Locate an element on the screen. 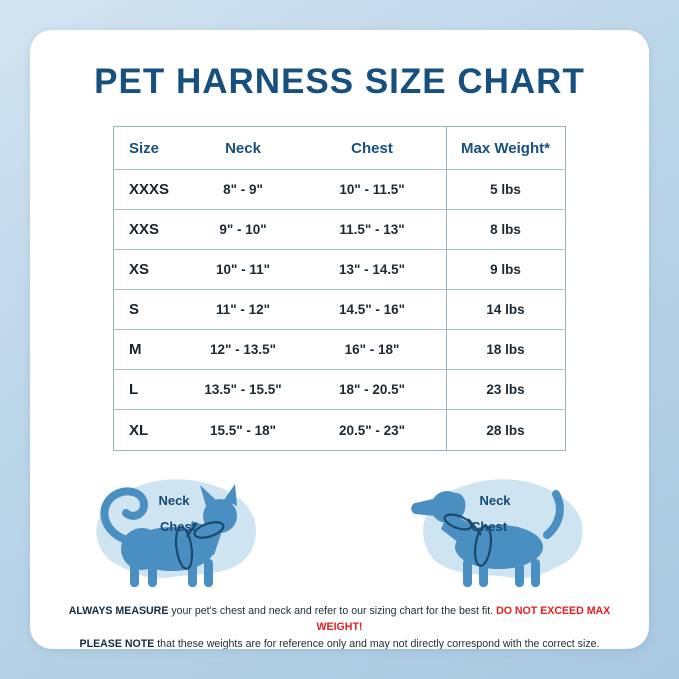 The width and height of the screenshot is (679, 679). cat-chest-label: Chest is located at coordinates (178, 526).